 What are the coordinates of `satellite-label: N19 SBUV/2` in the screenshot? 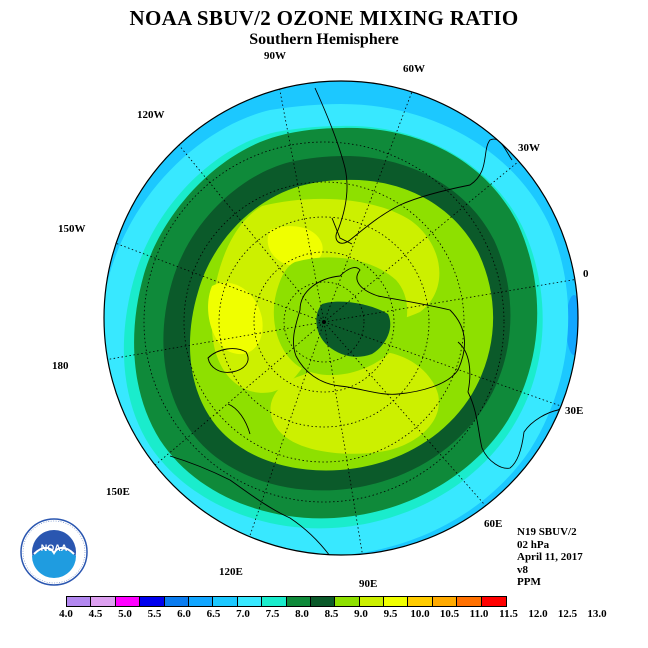 It's located at (547, 532).